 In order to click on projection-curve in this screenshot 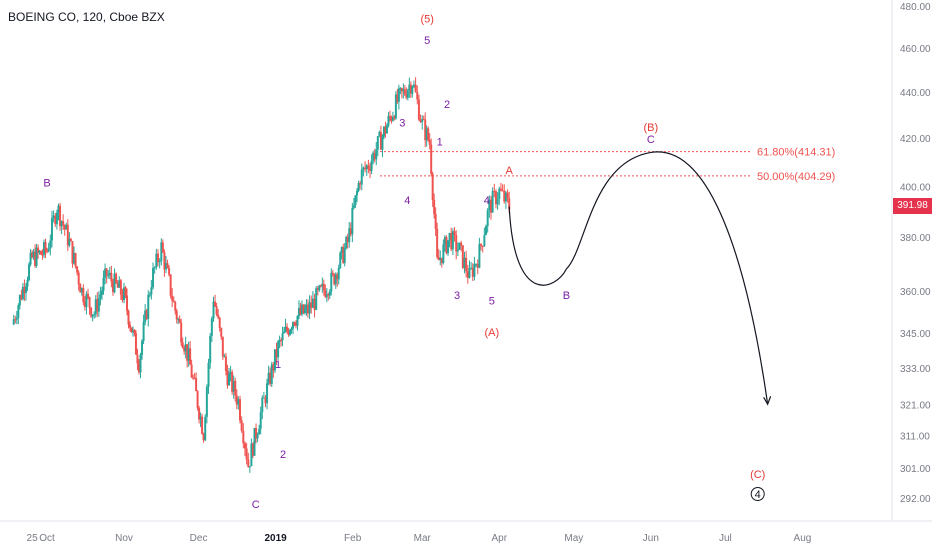, I will do `click(638, 278)`.